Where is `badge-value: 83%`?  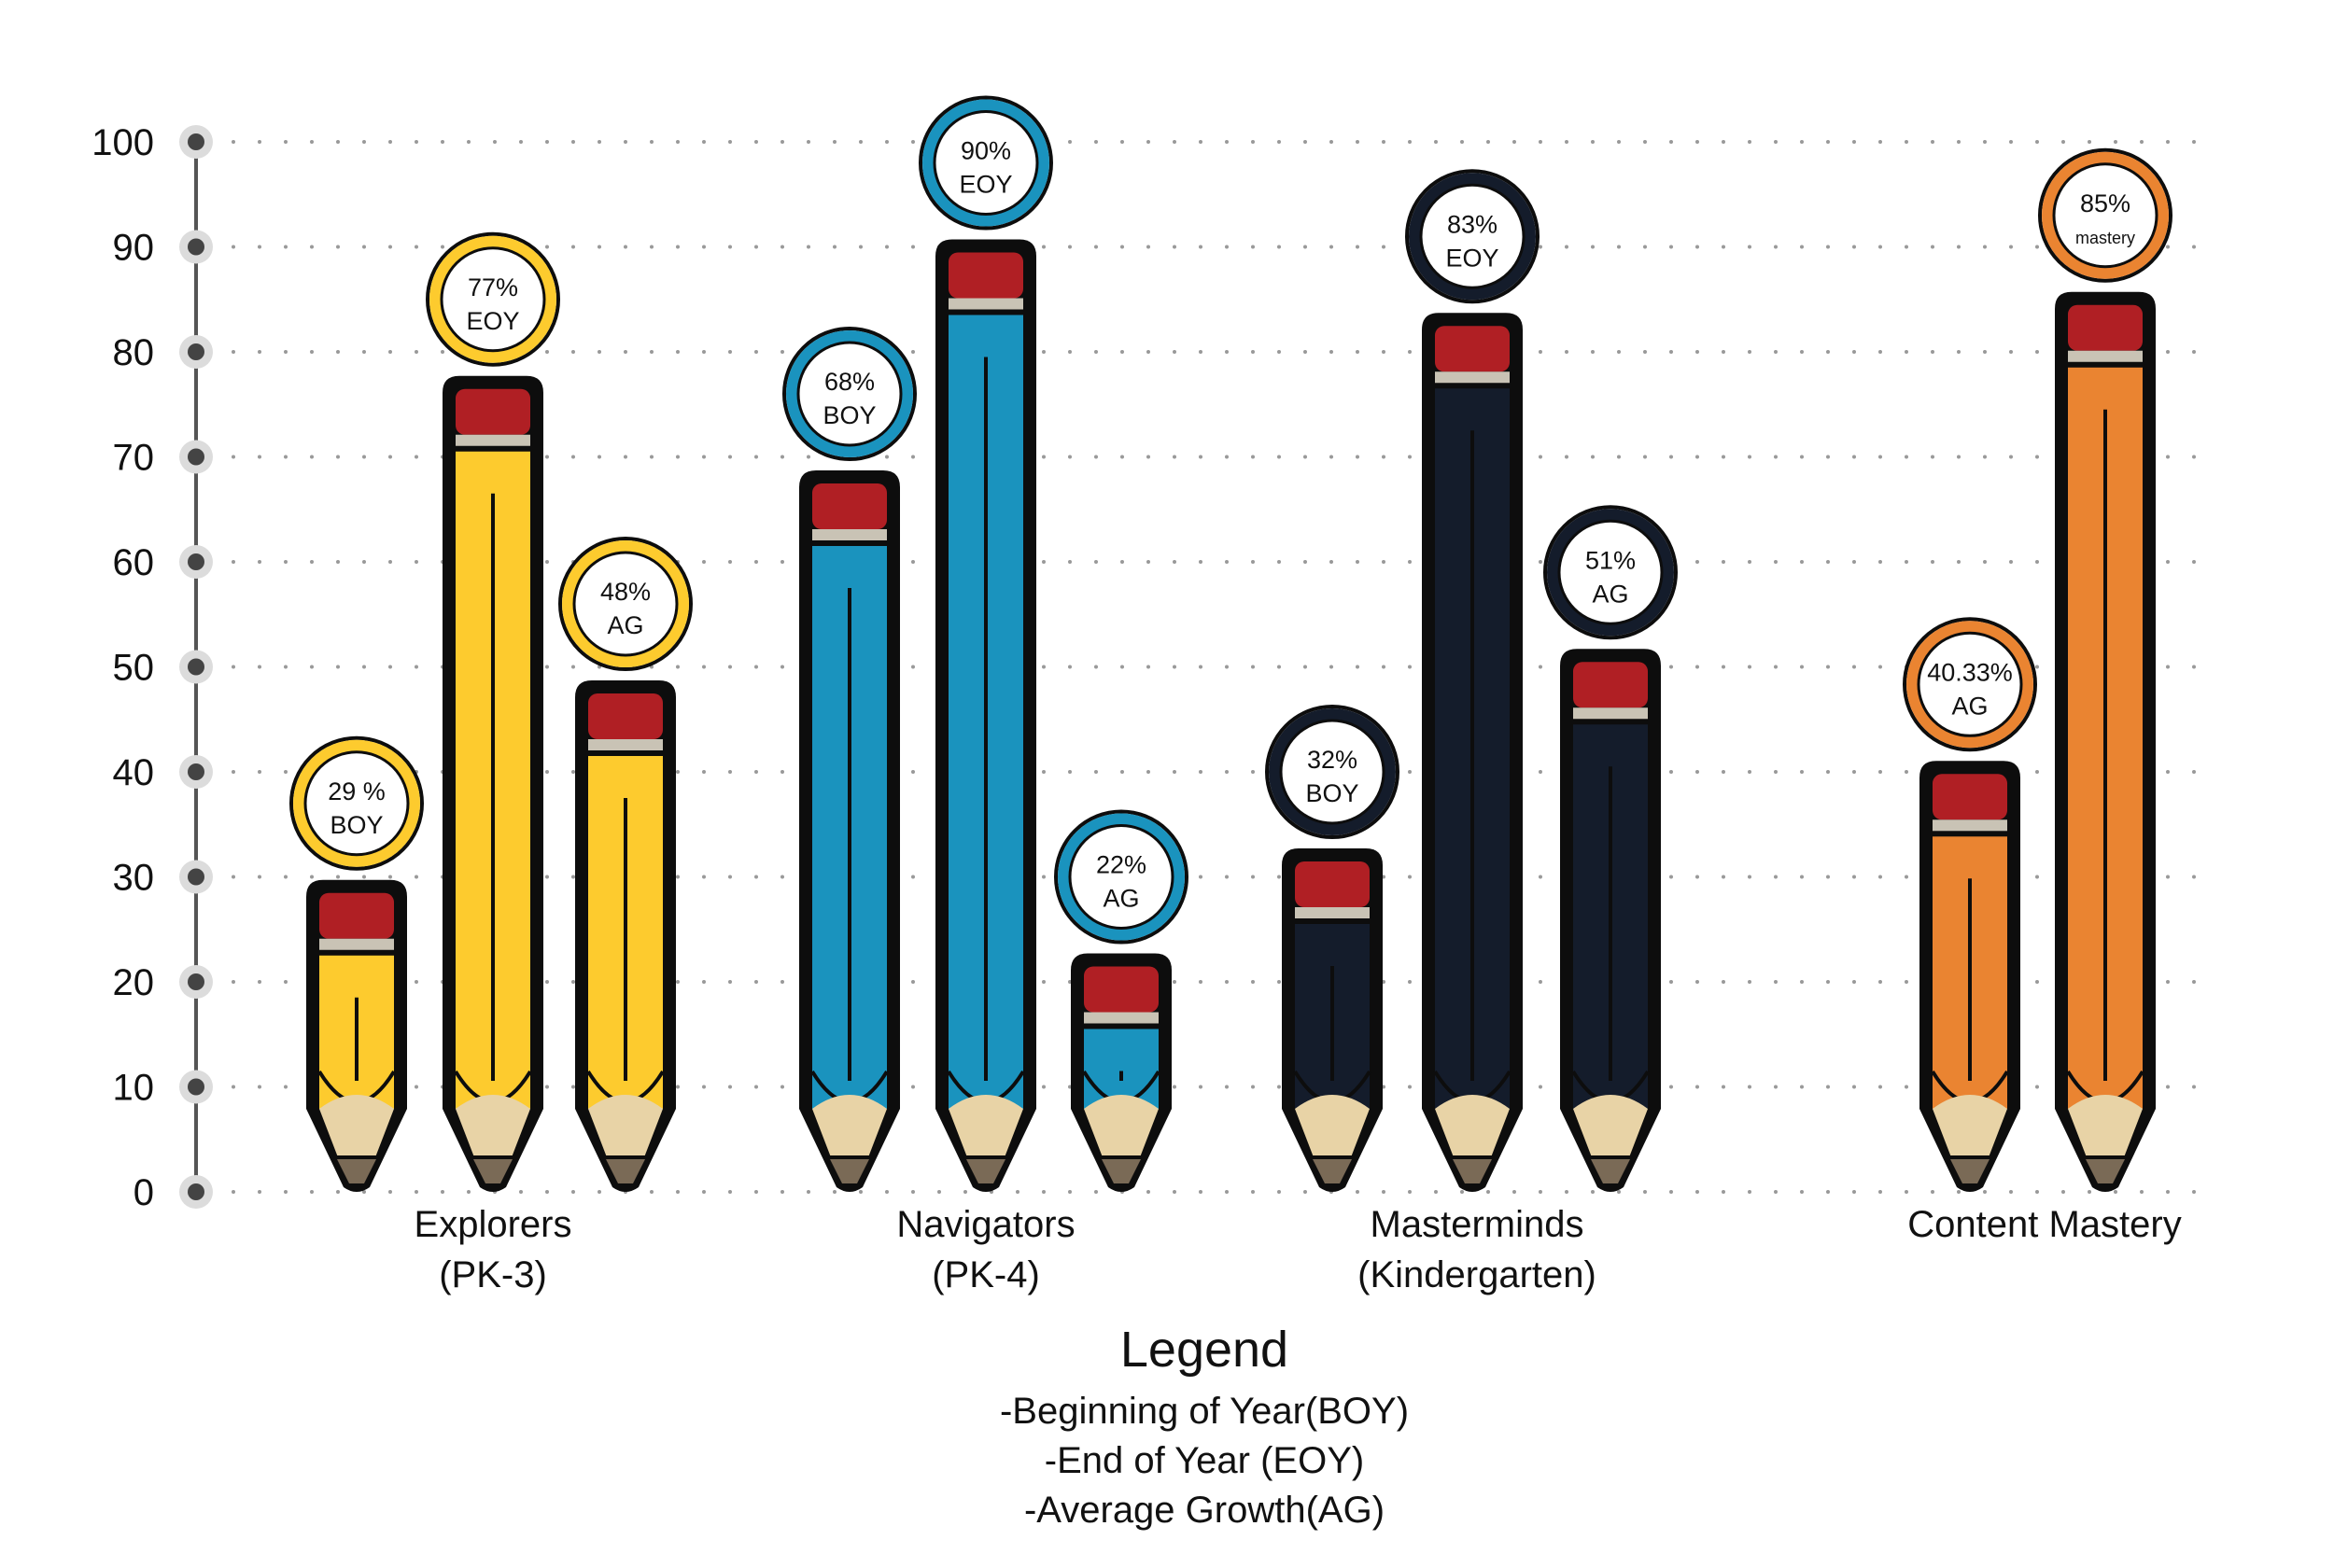 badge-value: 83% is located at coordinates (1472, 224).